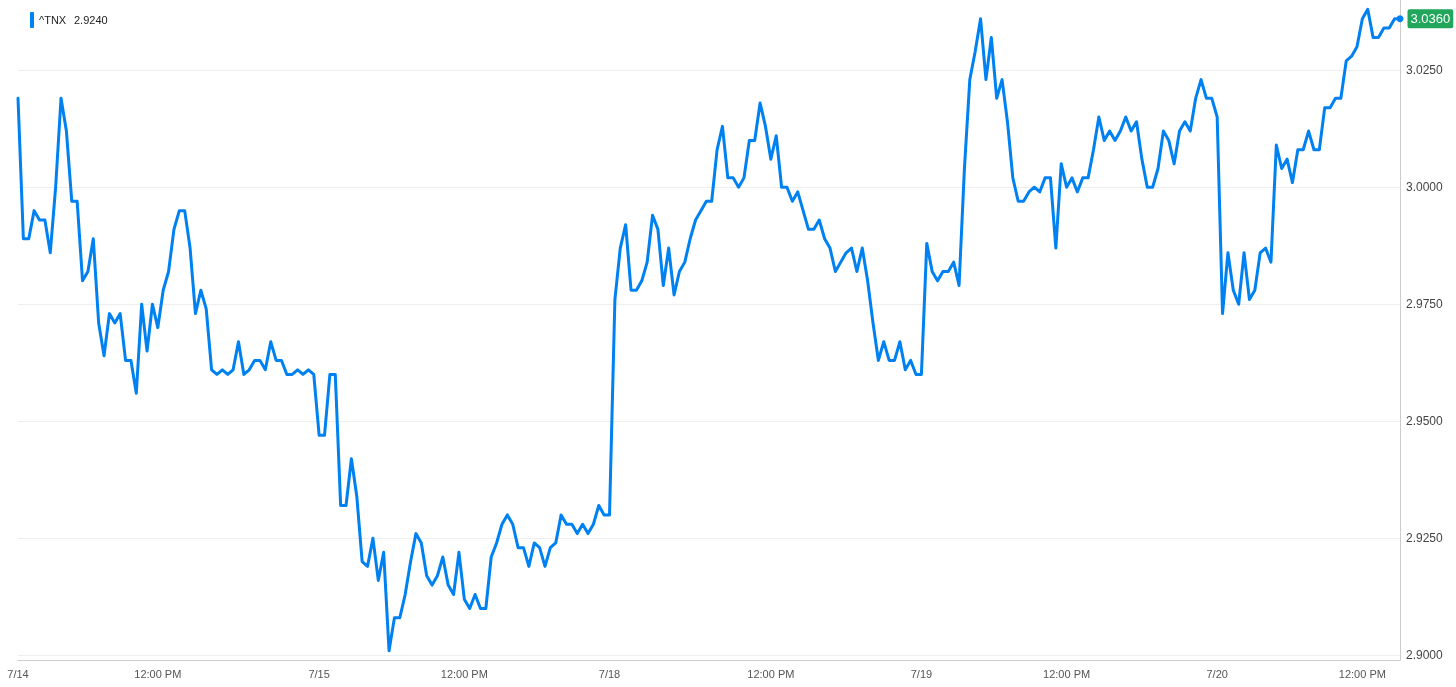 This screenshot has height=687, width=1456. What do you see at coordinates (1425, 655) in the screenshot?
I see `y-tick-label: 2.9000` at bounding box center [1425, 655].